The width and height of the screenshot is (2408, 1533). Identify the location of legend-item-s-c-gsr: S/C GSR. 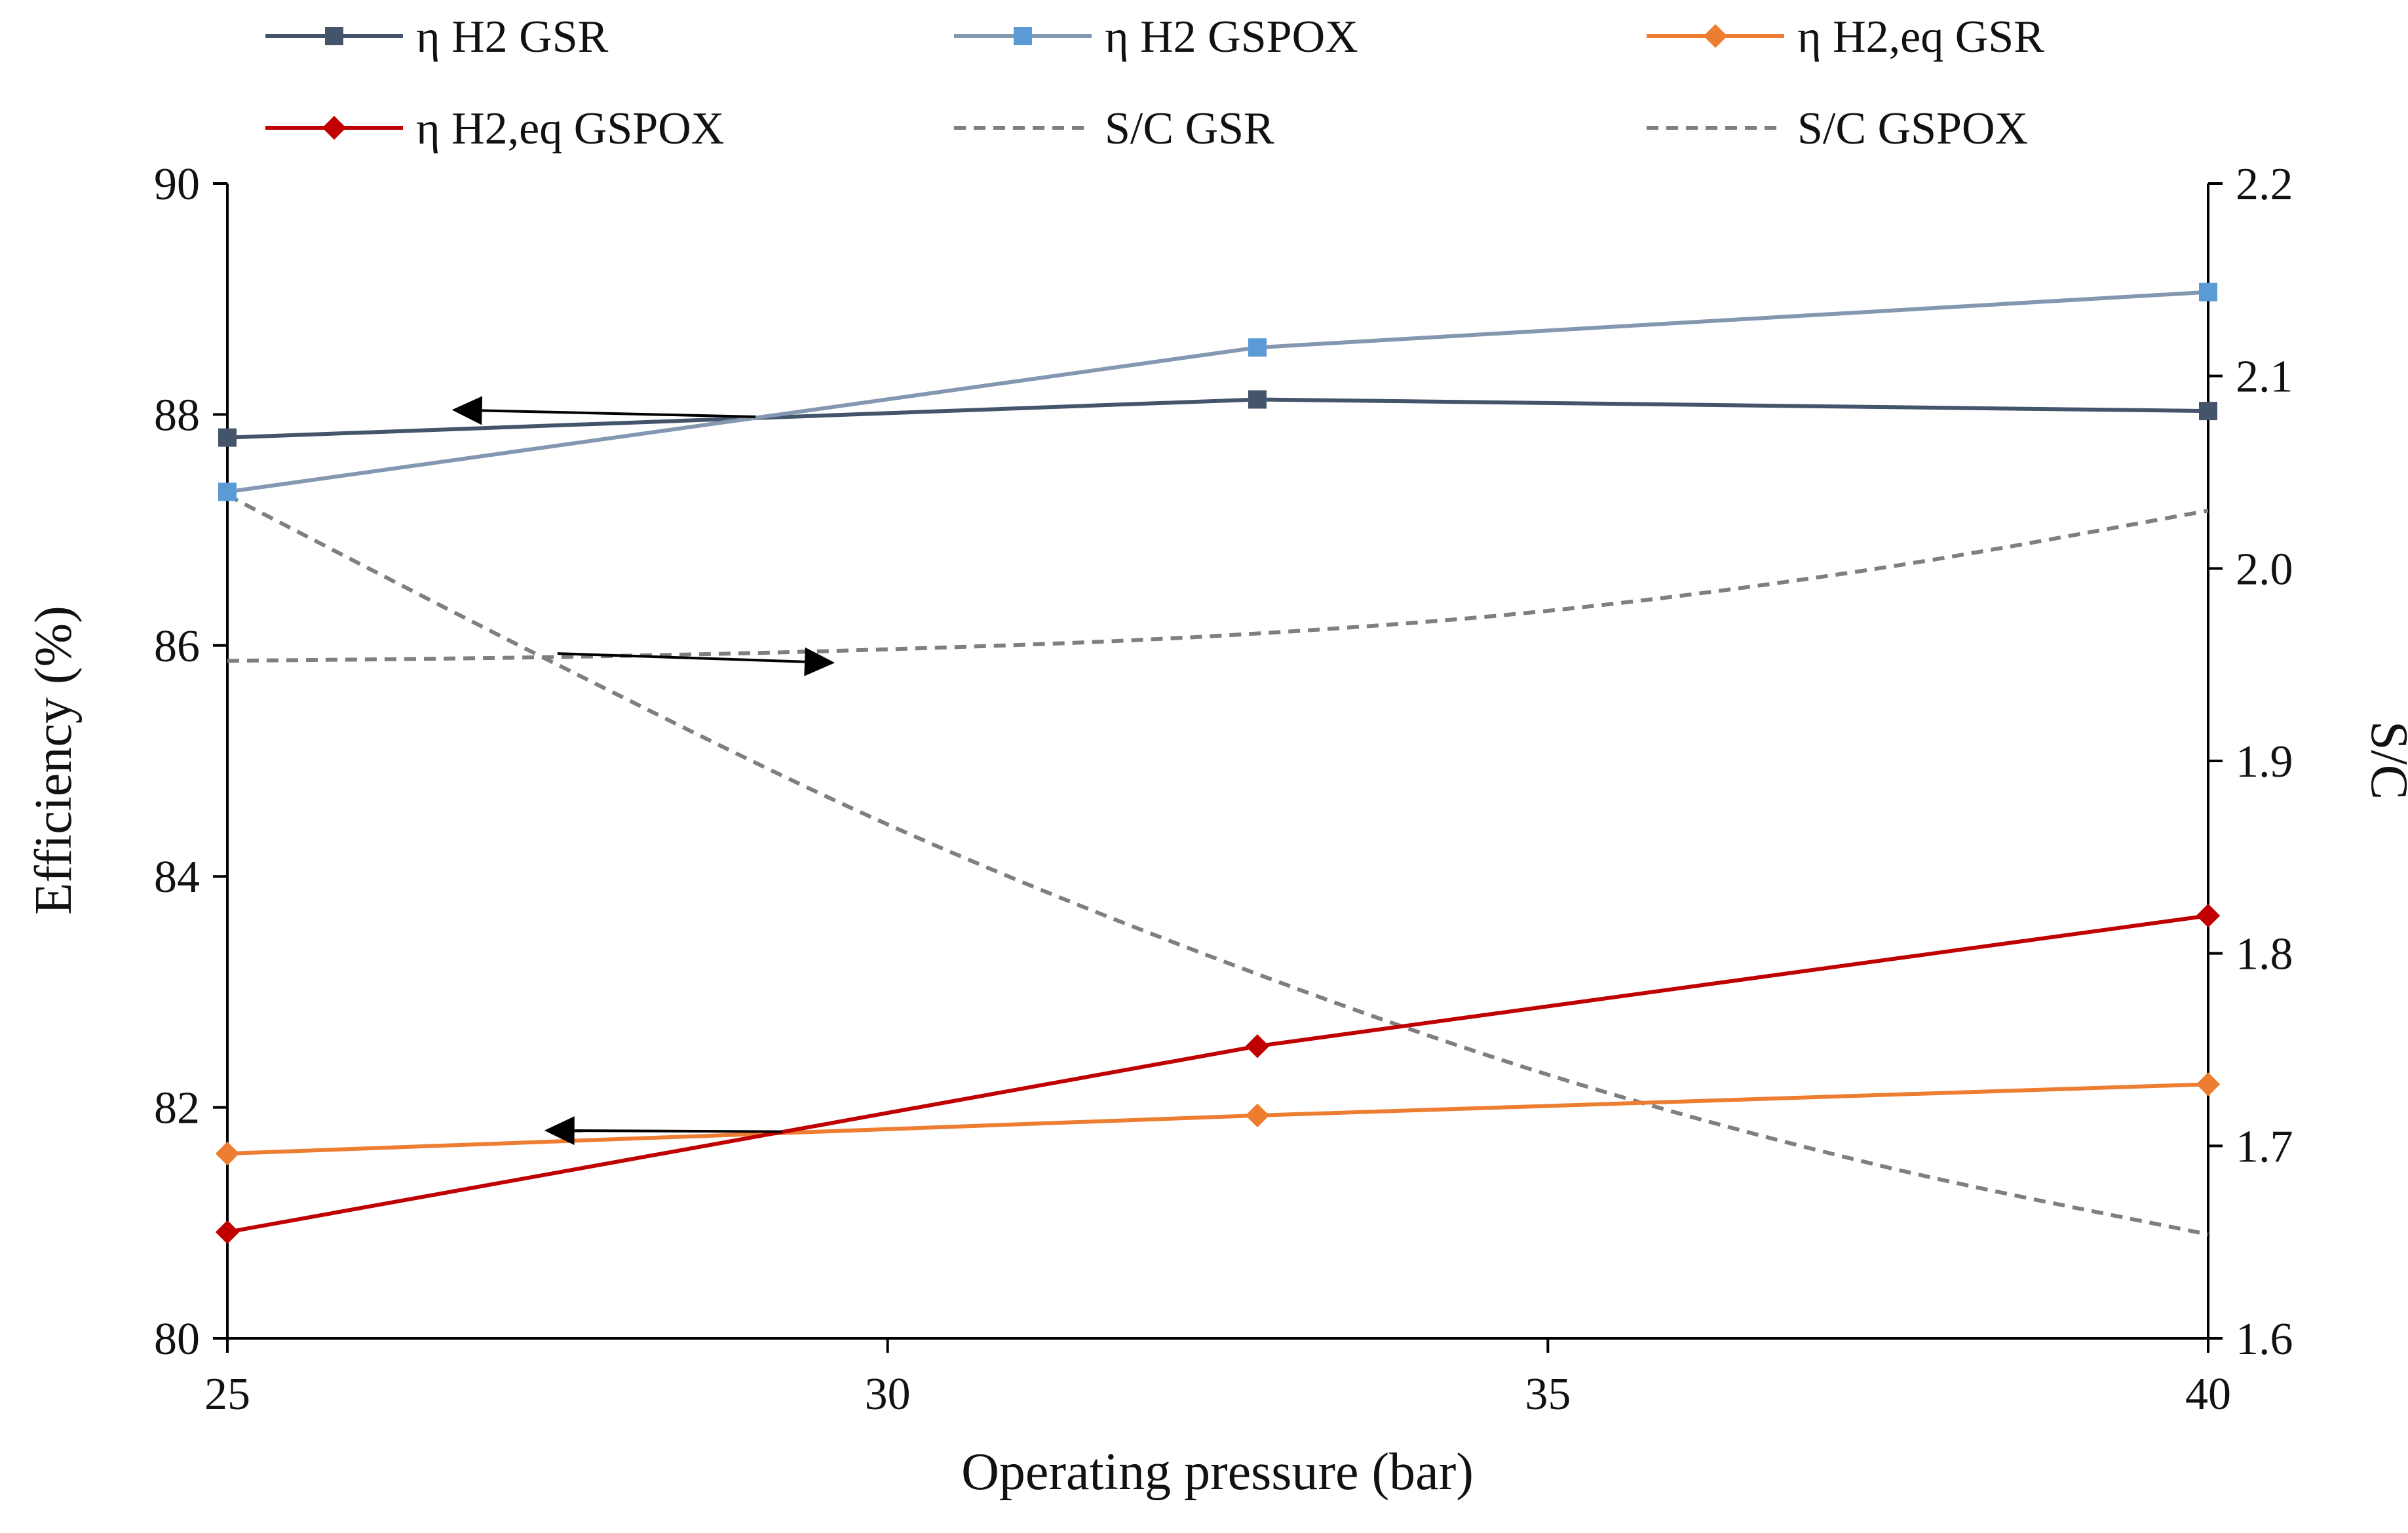
(1114, 129).